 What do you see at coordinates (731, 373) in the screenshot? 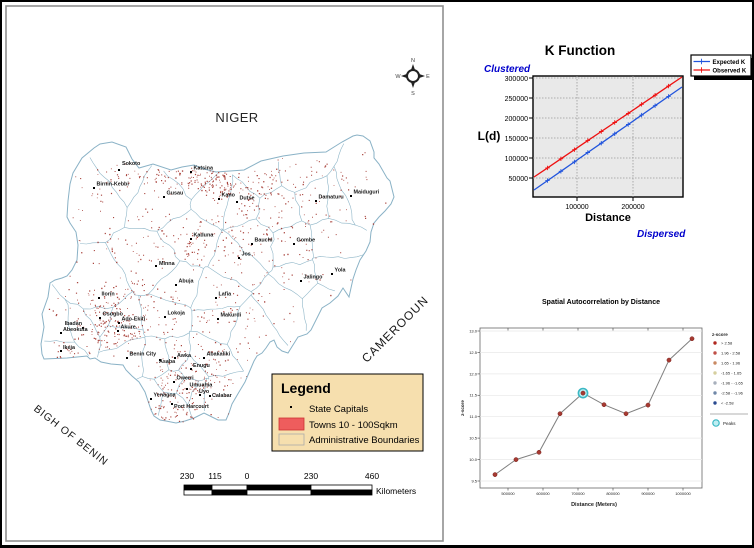
I see `svg-text: -1.65 - 1.65` at bounding box center [731, 373].